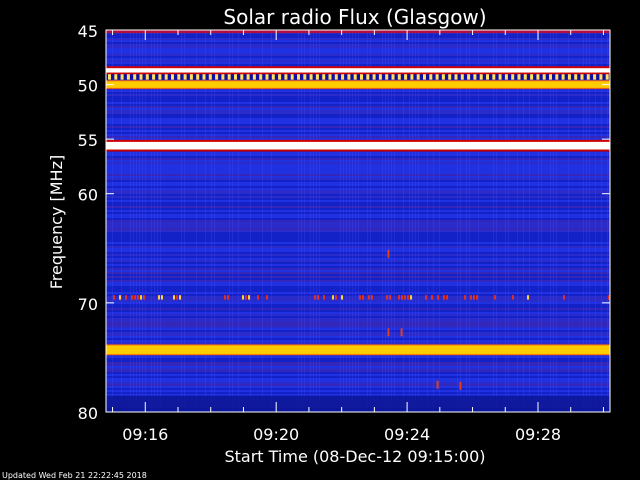 The width and height of the screenshot is (640, 480). Describe the element at coordinates (56, 222) in the screenshot. I see `y-axis-label: Frequency [MHz]` at that location.